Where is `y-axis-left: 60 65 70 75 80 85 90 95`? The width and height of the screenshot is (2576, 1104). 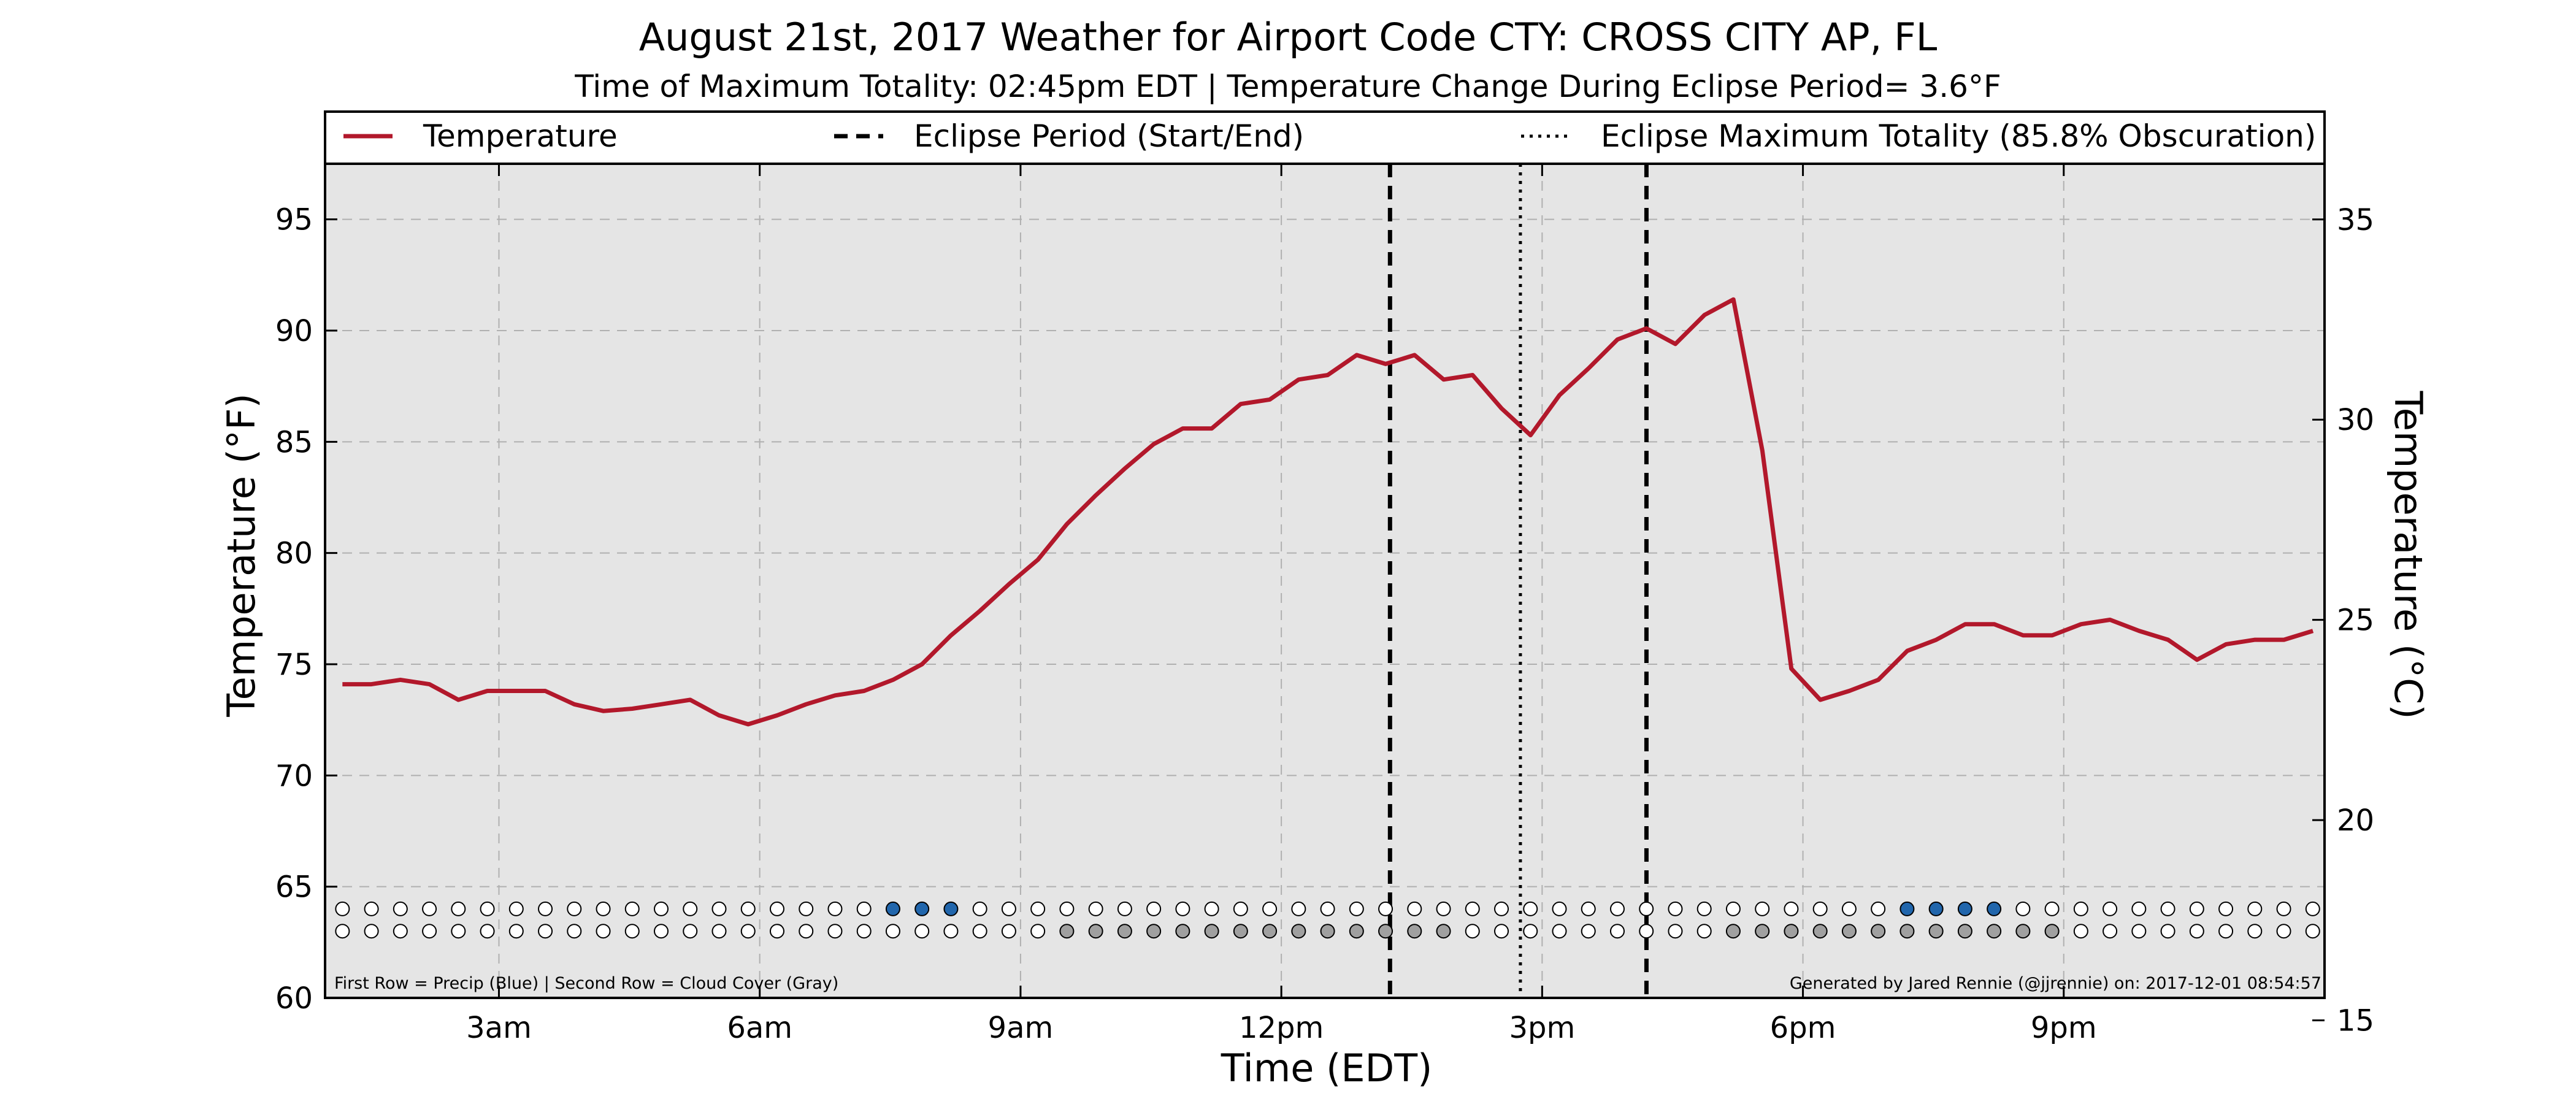 y-axis-left: 60 65 70 75 80 85 90 95 is located at coordinates (306, 609).